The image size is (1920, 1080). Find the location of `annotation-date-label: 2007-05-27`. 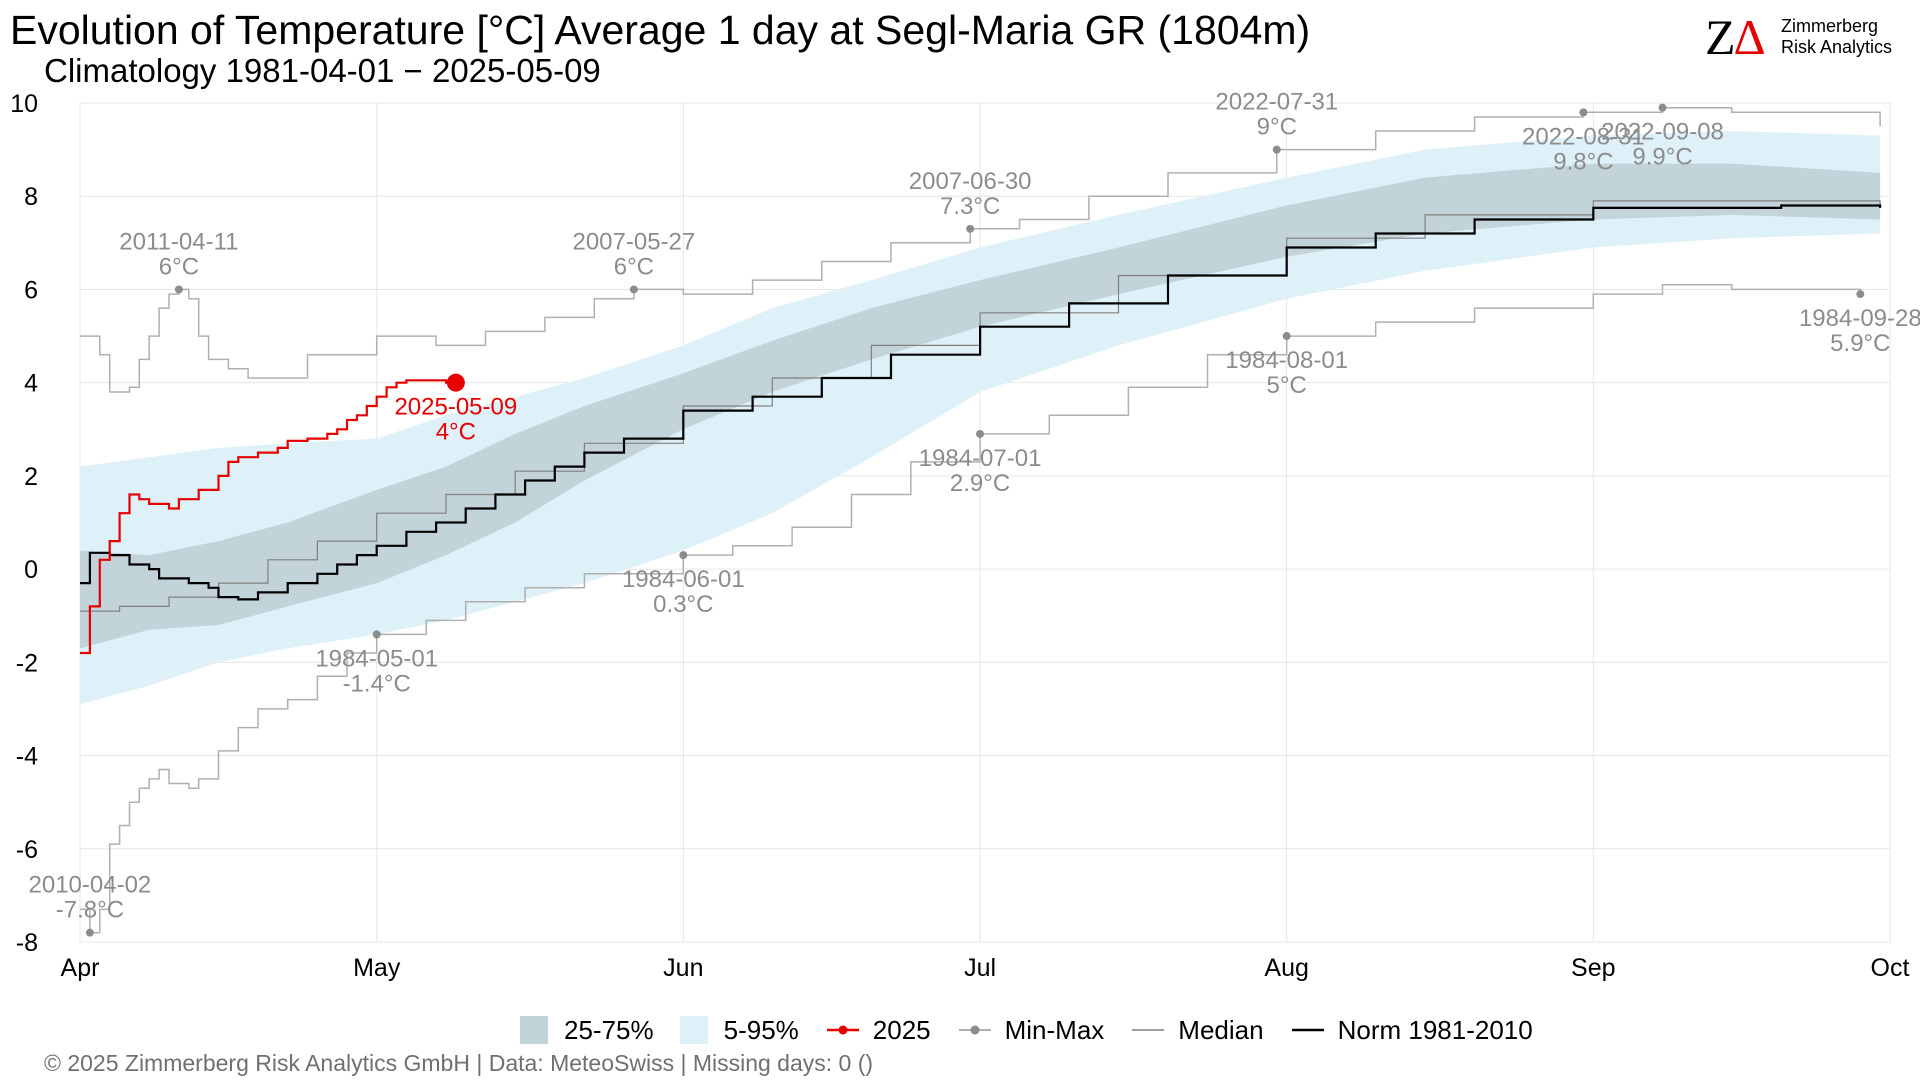

annotation-date-label: 2007-05-27 is located at coordinates (633, 241).